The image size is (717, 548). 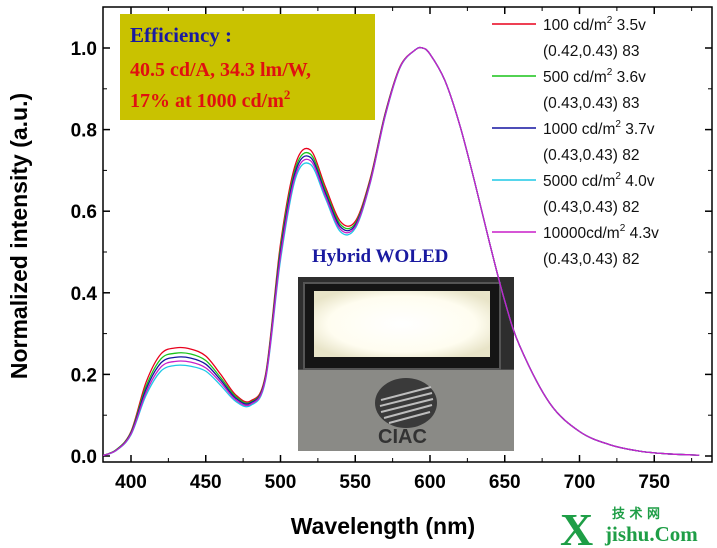 I want to click on watermark-x: X, so click(x=576, y=526).